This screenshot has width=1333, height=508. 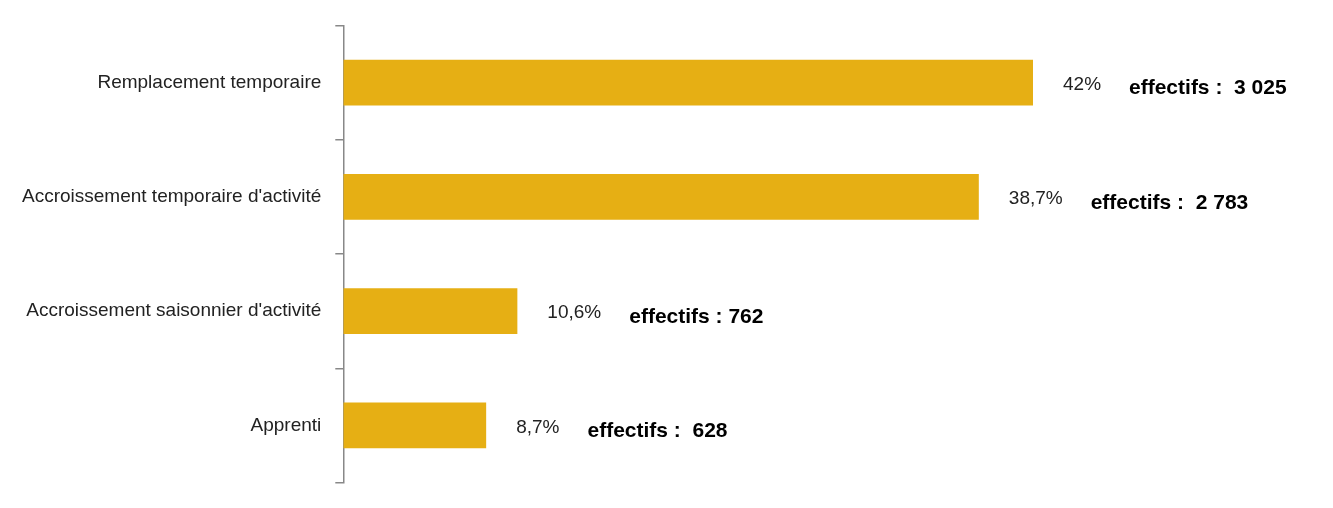 I want to click on annotation: effectifs : 628, so click(x=657, y=430).